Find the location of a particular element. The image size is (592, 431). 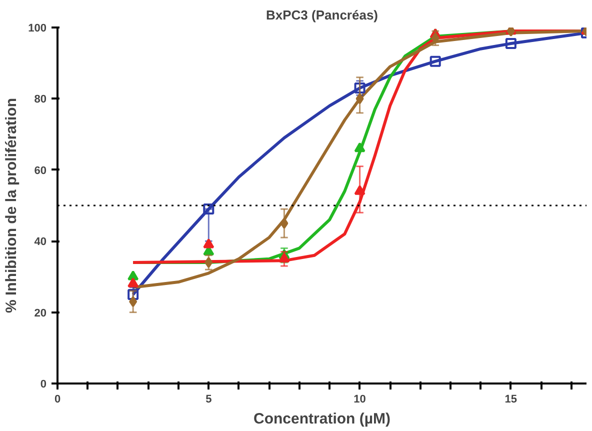

y-tick-label: 0 is located at coordinates (43, 384).